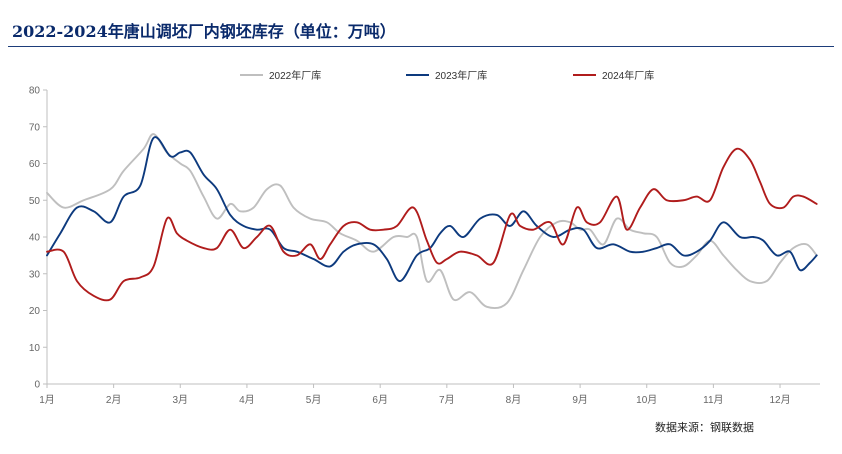  I want to click on chart-title: 2022-2024年唐山调坯厂内钢坯库存（单位：万吨）, so click(204, 31).